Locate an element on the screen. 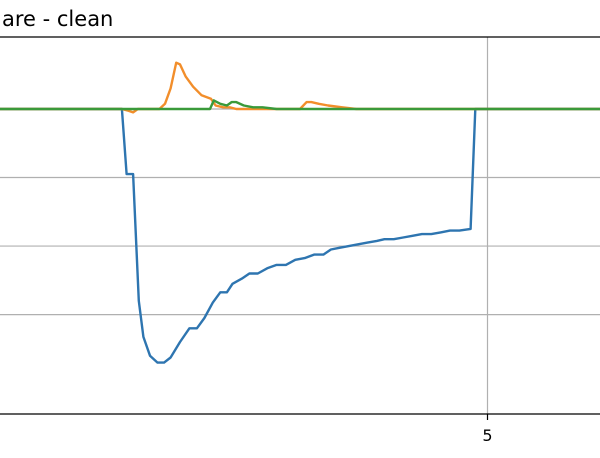 The height and width of the screenshot is (458, 600). chart-title: are - clean is located at coordinates (57, 19).